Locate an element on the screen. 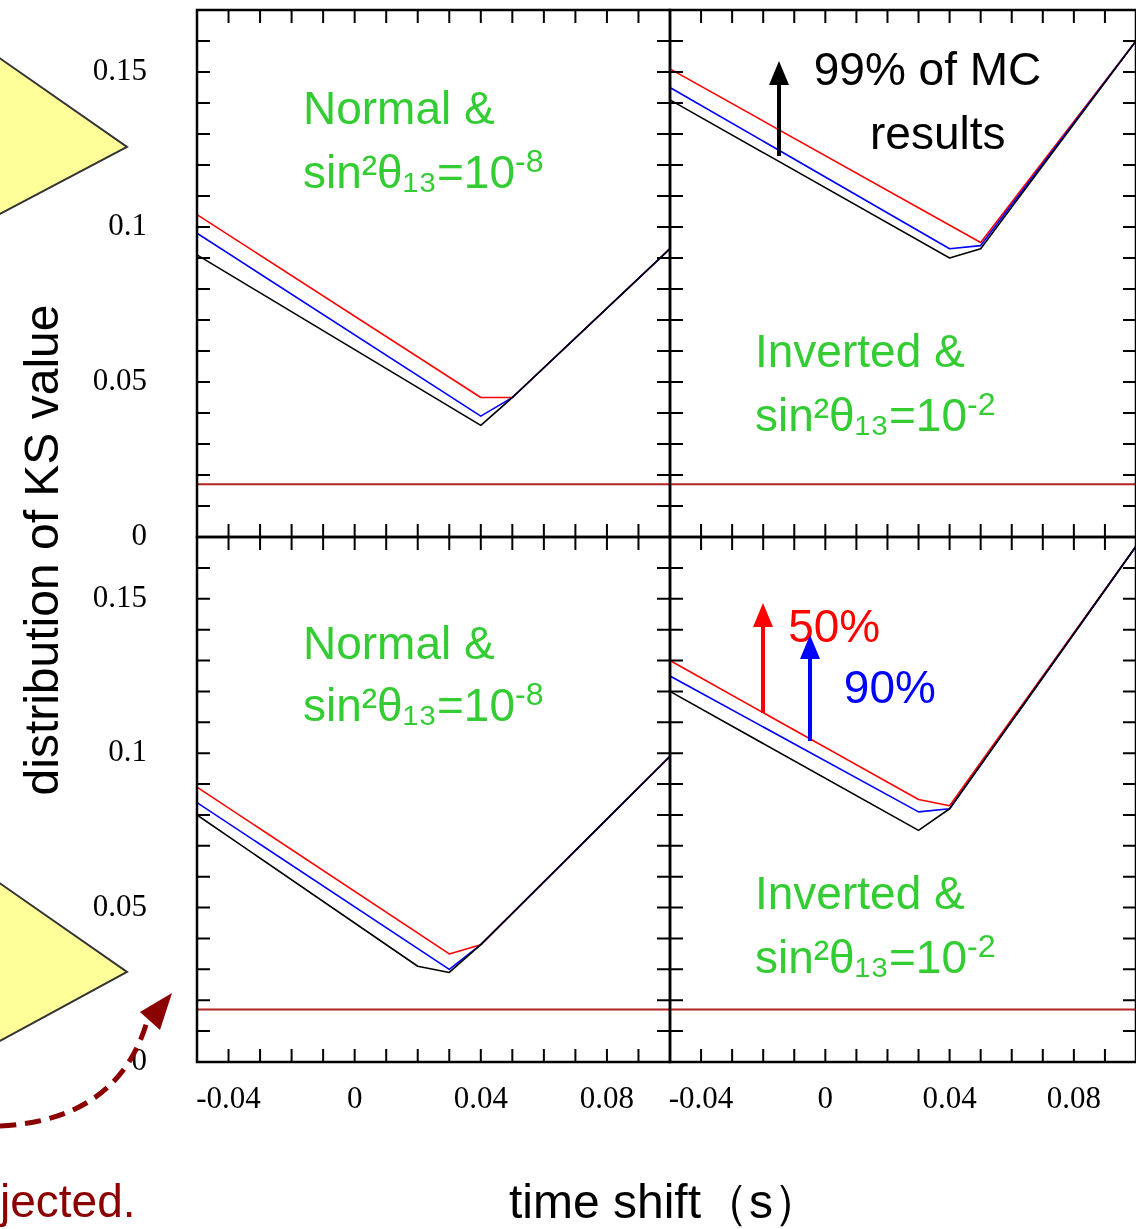  annotation: 50% is located at coordinates (834, 626).